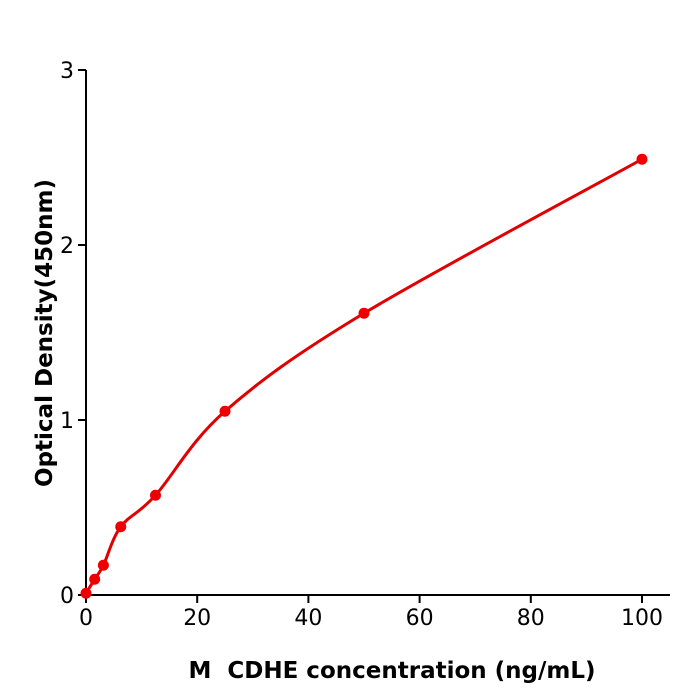  I want to click on x-tick-label: 60, so click(420, 618).